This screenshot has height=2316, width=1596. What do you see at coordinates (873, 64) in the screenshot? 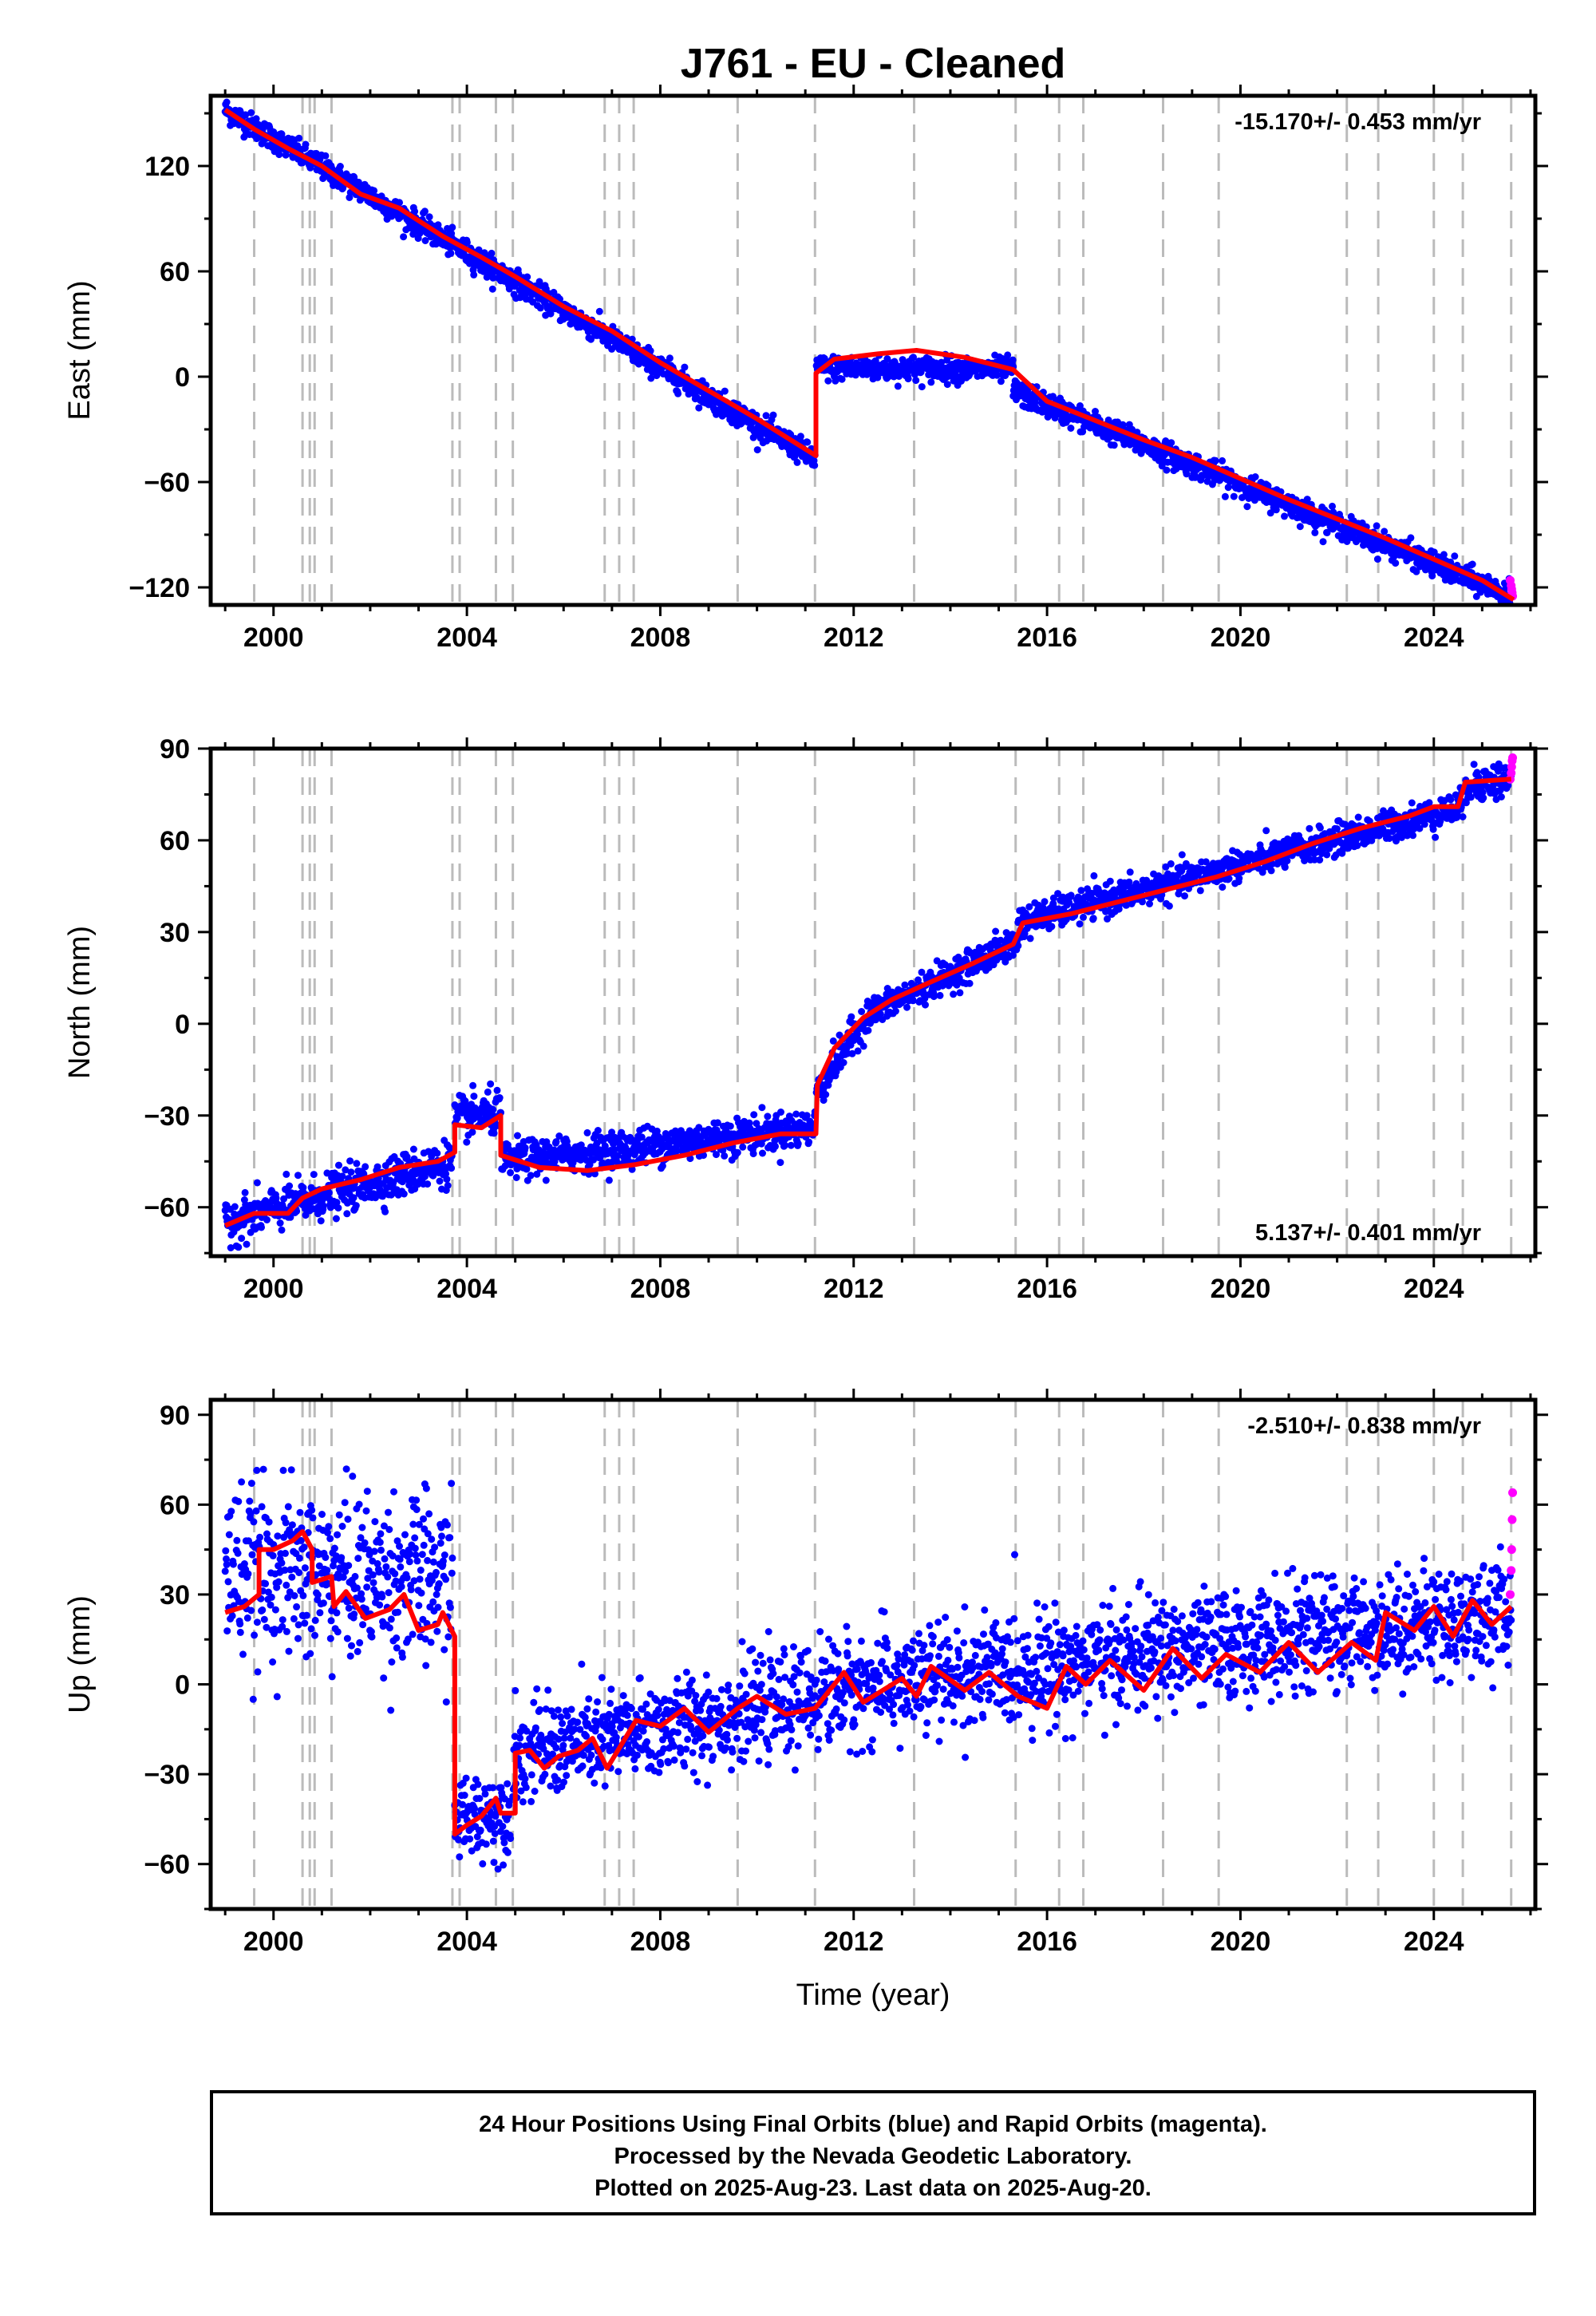
I see `chart-title: J761 - EU - Cleaned` at bounding box center [873, 64].